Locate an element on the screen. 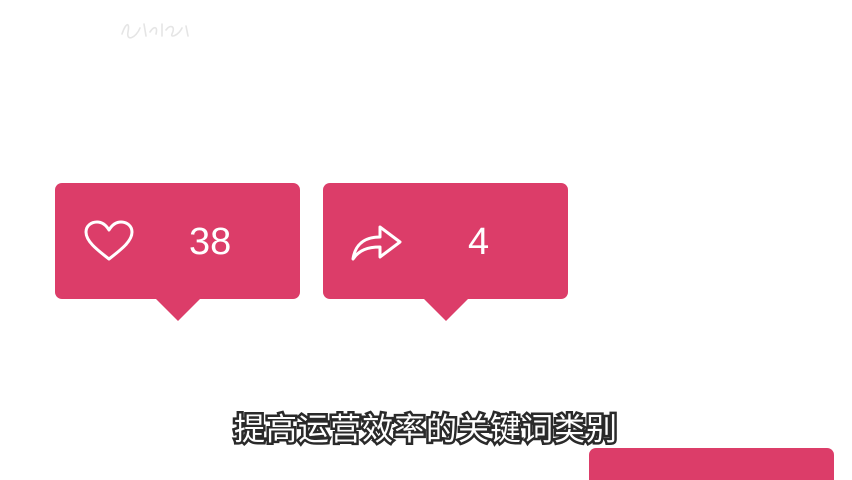 This screenshot has height=480, width=852. partial-count-bubble is located at coordinates (711, 464).